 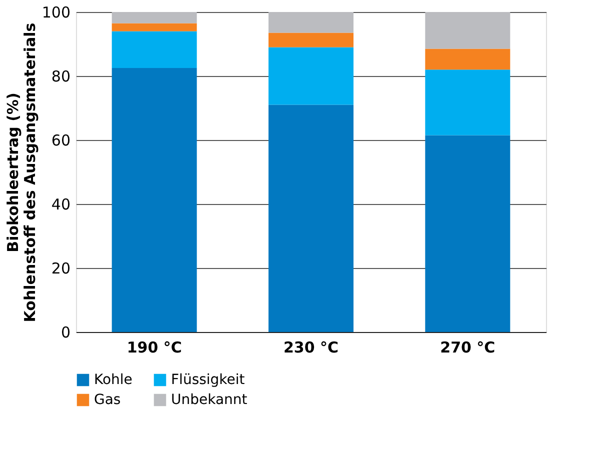 I want to click on legend-label: Unbekannt, so click(x=209, y=400).